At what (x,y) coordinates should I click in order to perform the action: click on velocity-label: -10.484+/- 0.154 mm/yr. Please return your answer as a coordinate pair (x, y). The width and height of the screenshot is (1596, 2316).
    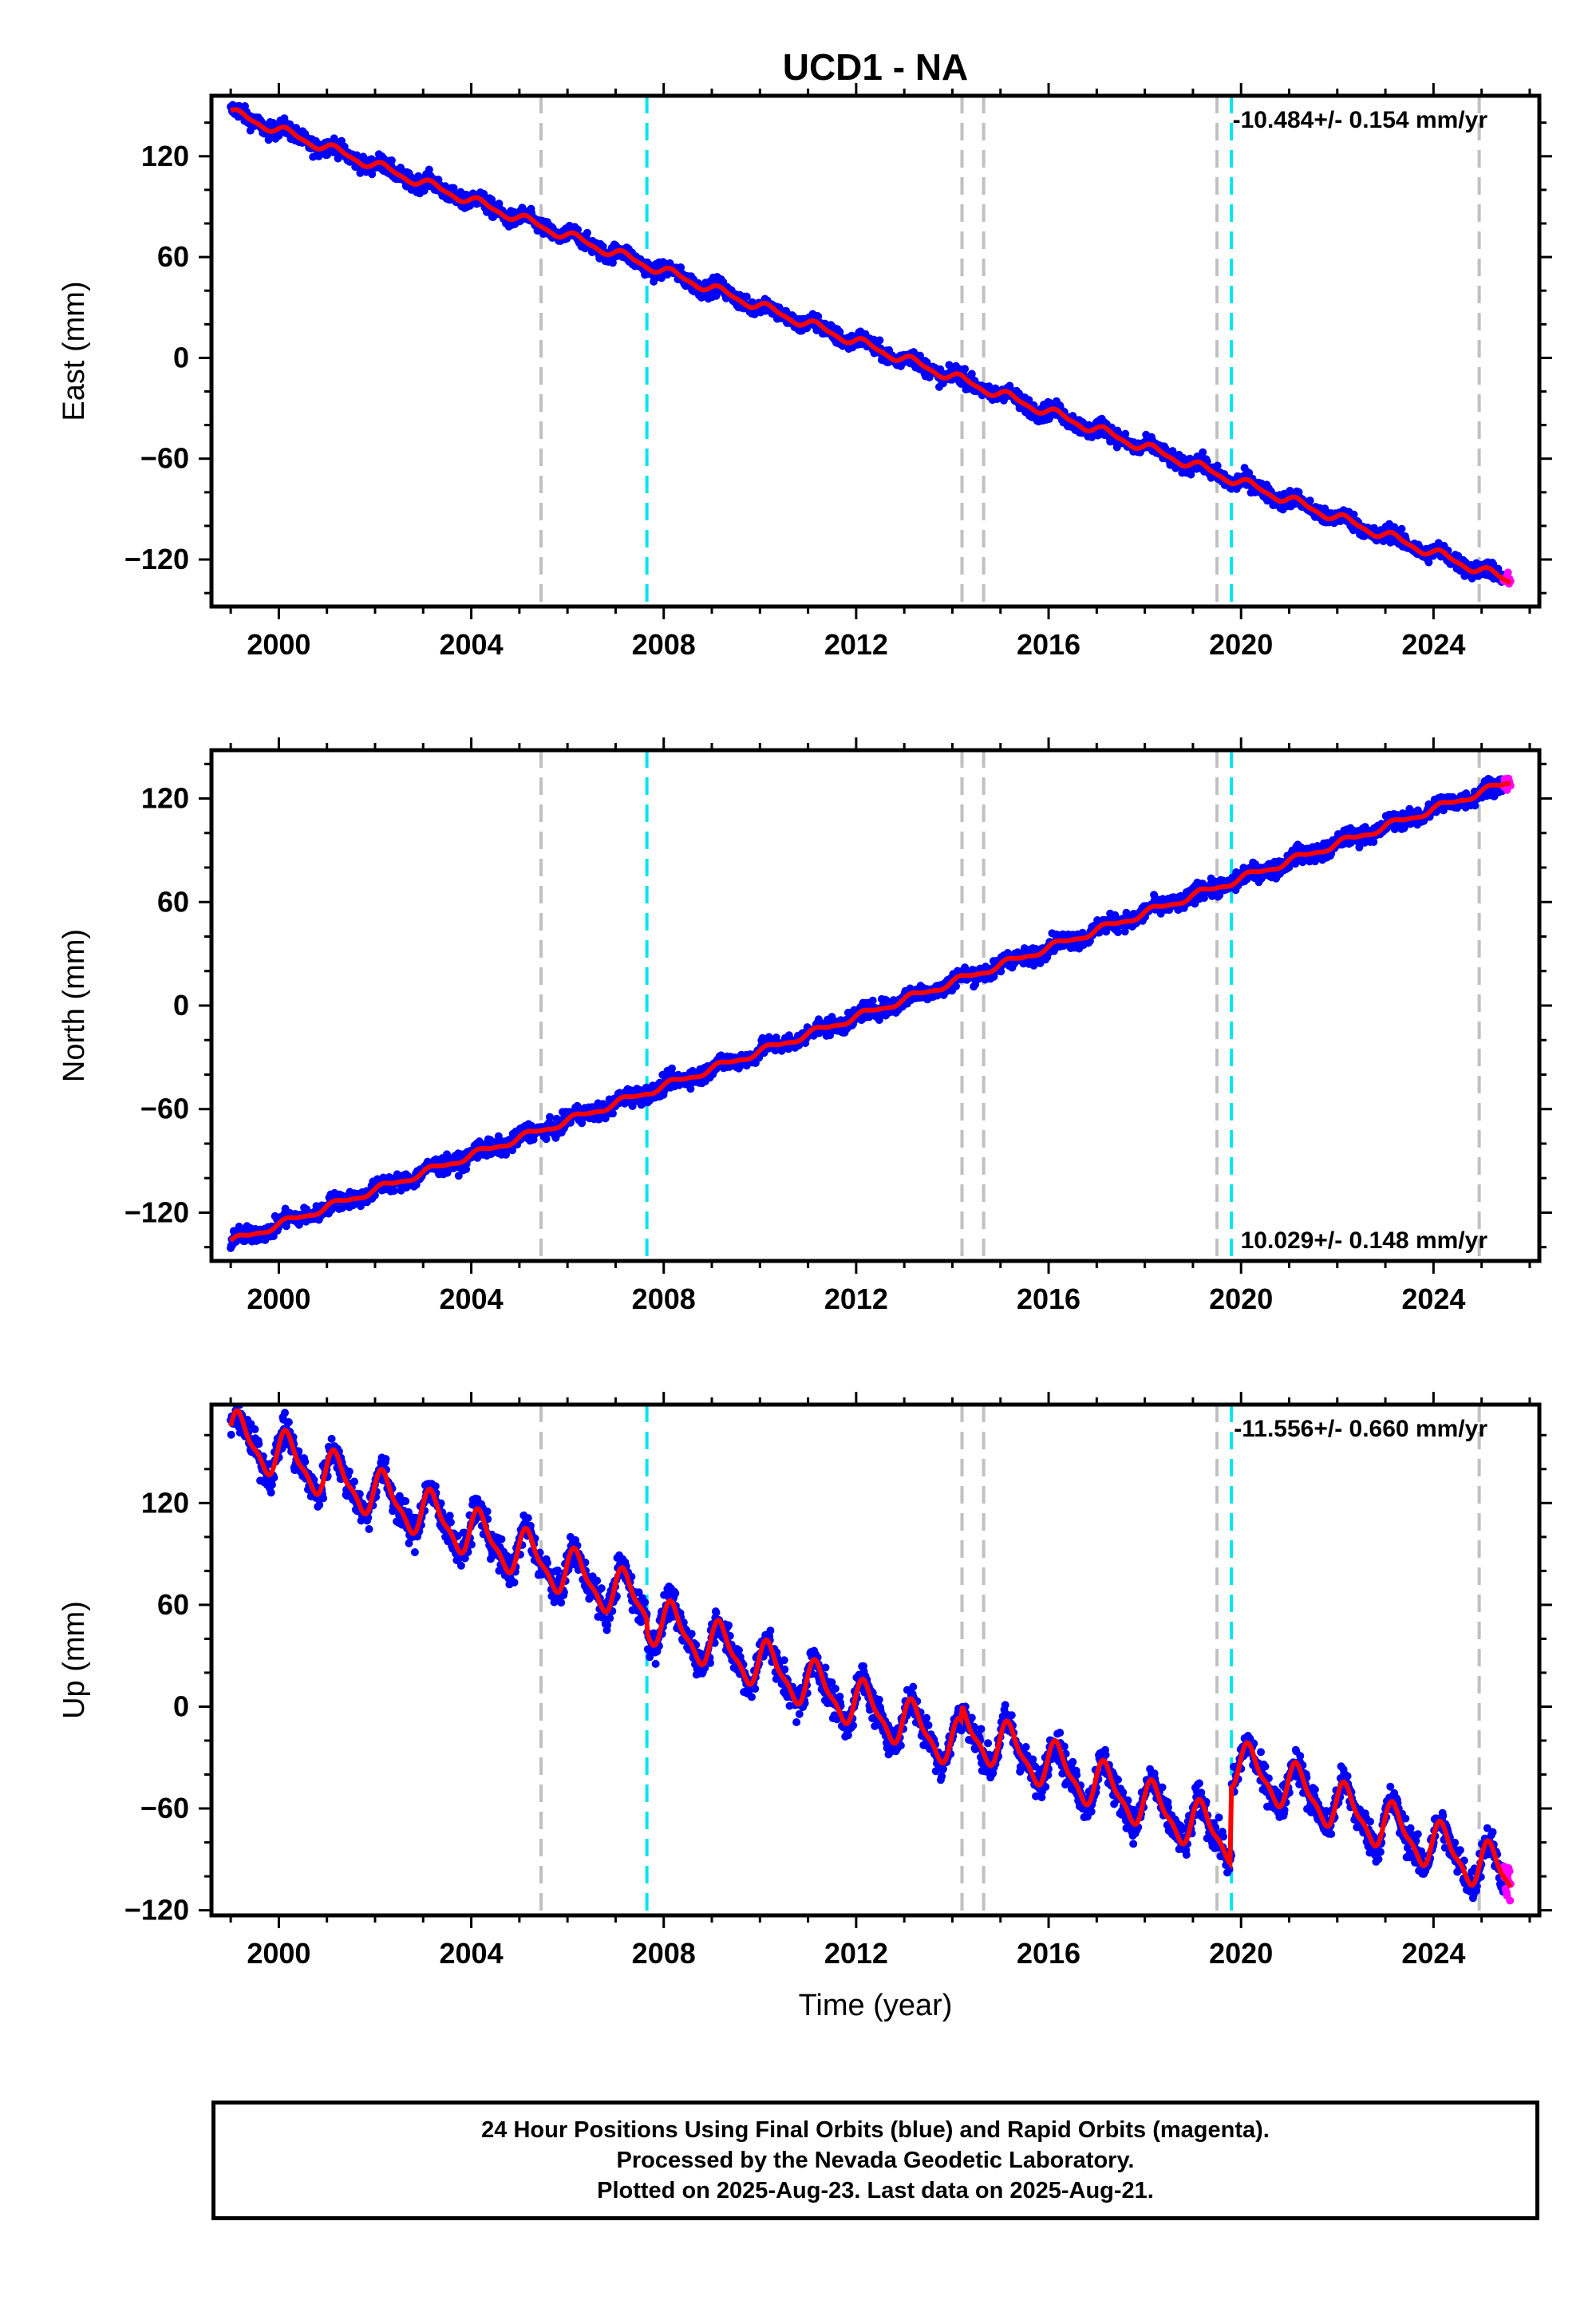
    Looking at the image, I should click on (1360, 120).